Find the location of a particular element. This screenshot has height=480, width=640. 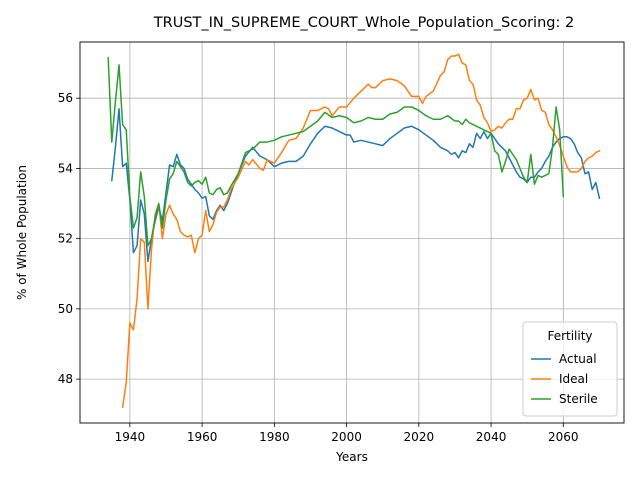

y-tick-label: 48 is located at coordinates (65, 379).